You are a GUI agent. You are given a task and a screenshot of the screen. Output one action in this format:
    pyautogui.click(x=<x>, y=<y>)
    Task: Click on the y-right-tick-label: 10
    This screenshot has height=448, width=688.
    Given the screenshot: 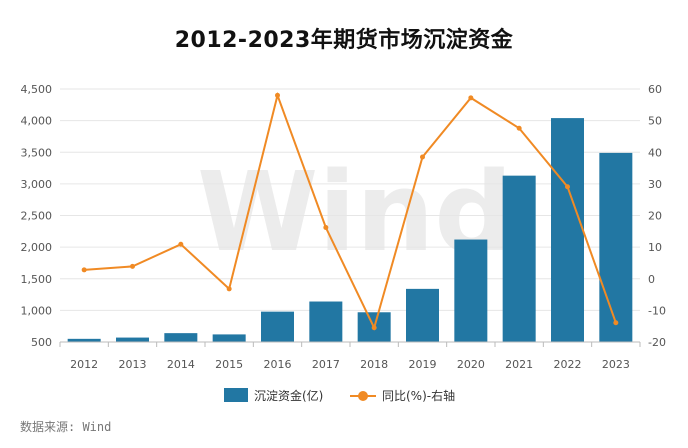 What is the action you would take?
    pyautogui.click(x=655, y=247)
    